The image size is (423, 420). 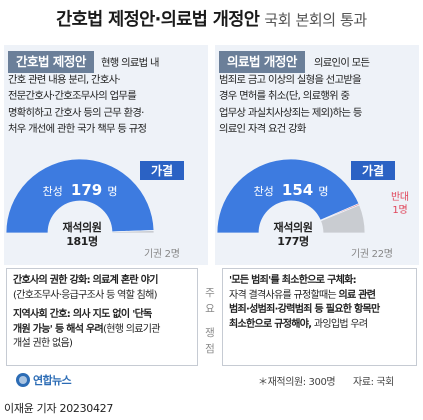 I want to click on medical-act-vote-chart: 가결 찬성 154 명, so click(x=305, y=196).